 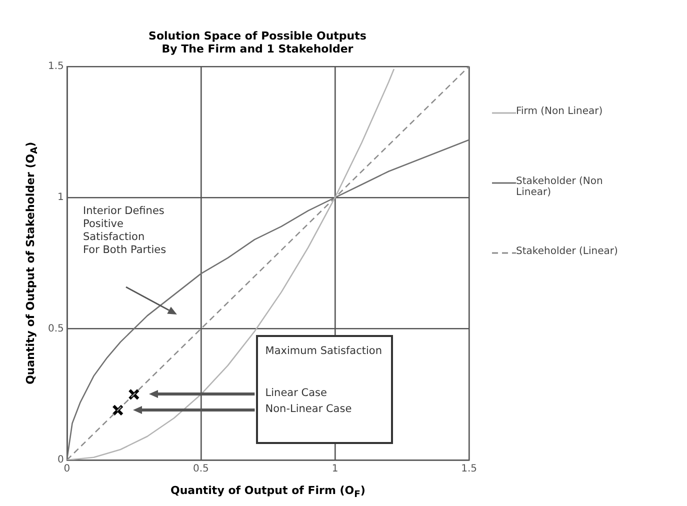 What do you see at coordinates (257, 42) in the screenshot?
I see `chart-title: Solution Space of Possible Outputs By The Firm and 1 Stakeholder` at bounding box center [257, 42].